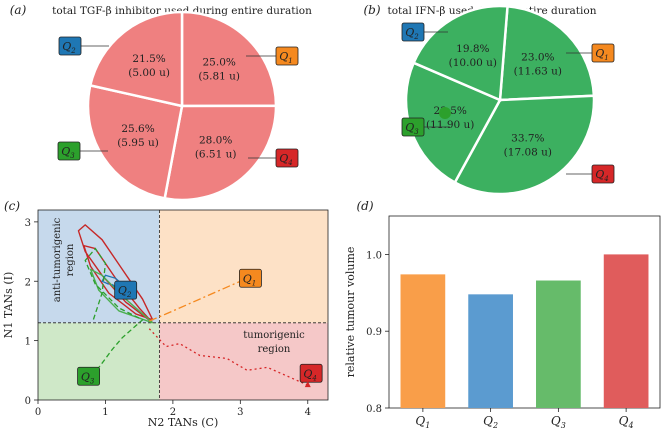 The height and width of the screenshot is (429, 664). Describe the element at coordinates (371, 10) in the screenshot. I see `panel-label-b: (b)` at that location.